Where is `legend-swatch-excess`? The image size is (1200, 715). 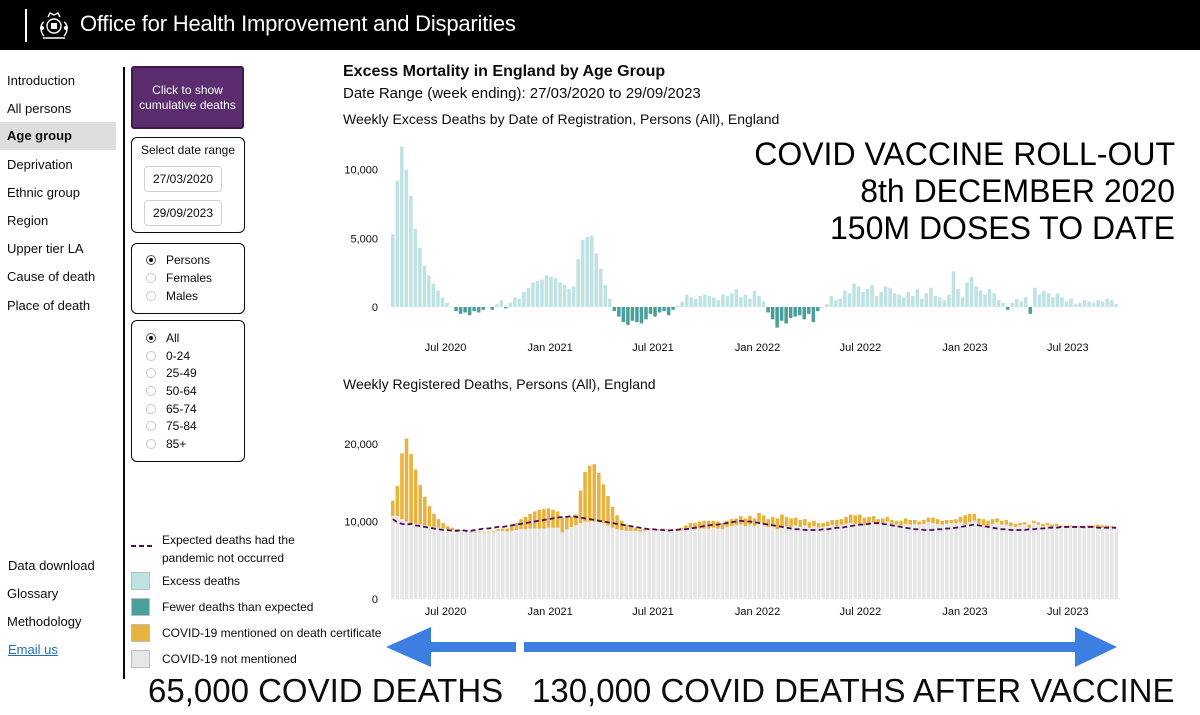
legend-swatch-excess is located at coordinates (140, 581).